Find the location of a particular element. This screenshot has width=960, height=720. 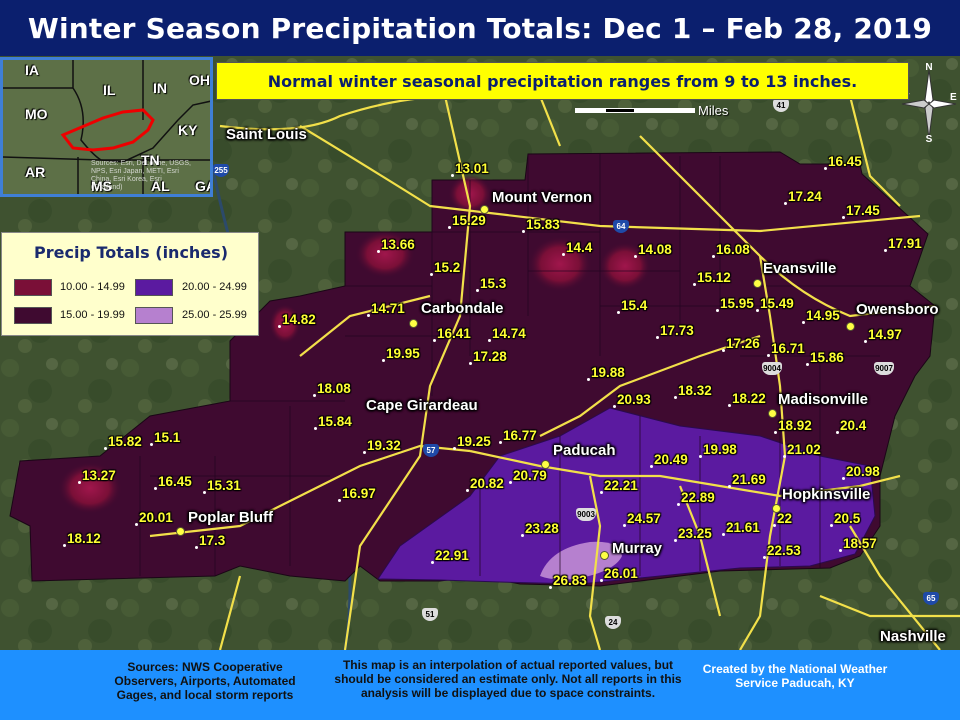

observation-value: 14.82 is located at coordinates (299, 319).